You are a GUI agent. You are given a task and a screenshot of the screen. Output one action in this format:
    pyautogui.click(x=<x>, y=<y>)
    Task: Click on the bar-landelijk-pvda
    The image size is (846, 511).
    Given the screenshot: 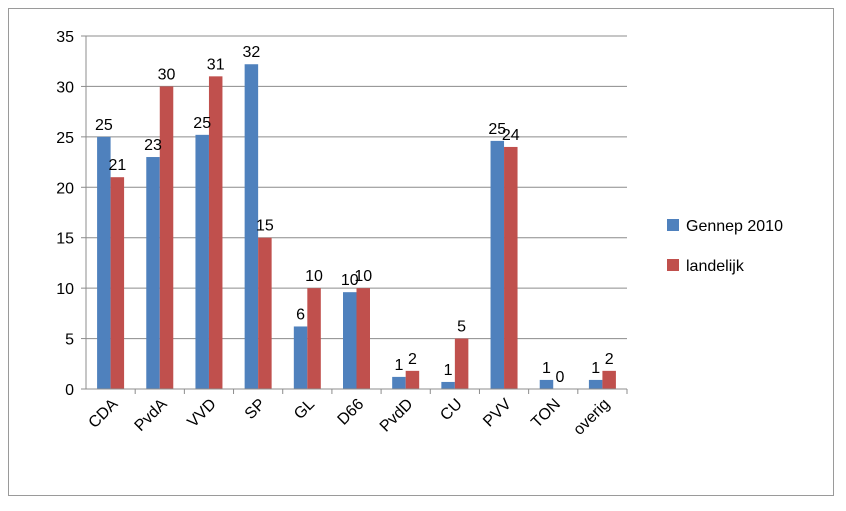 What is the action you would take?
    pyautogui.click(x=166, y=237)
    